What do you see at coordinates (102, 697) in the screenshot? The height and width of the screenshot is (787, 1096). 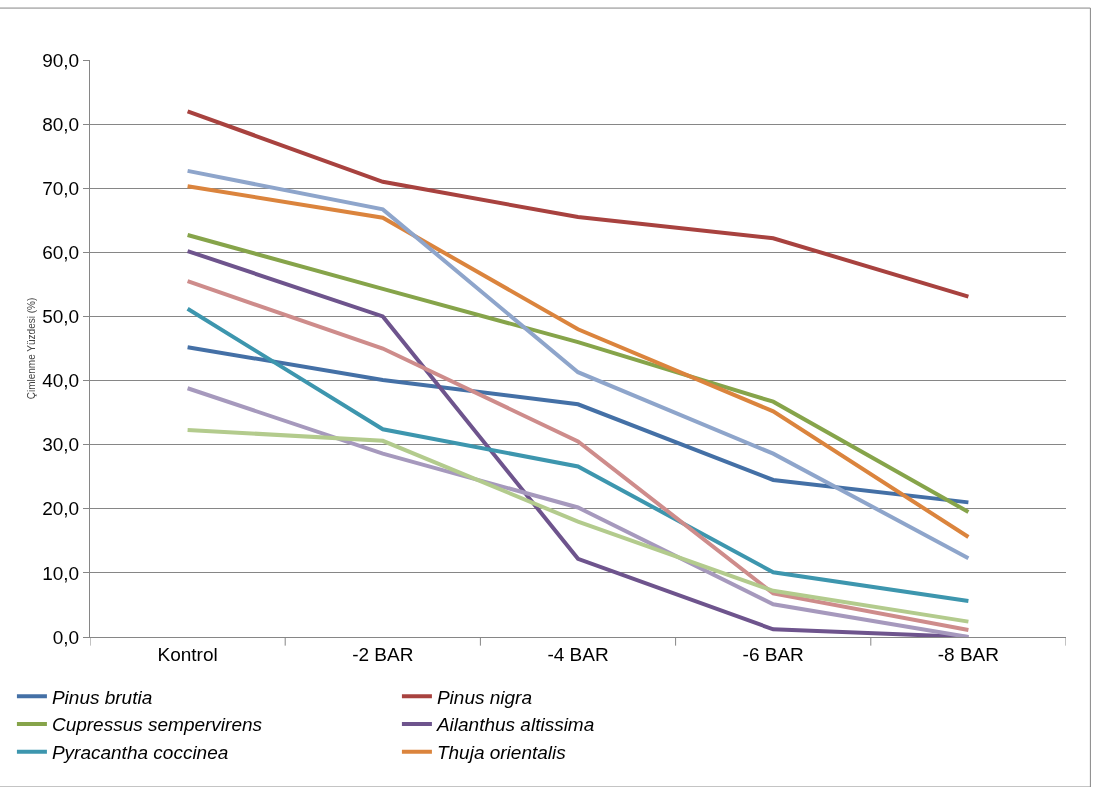 I see `legend-label: Pinus brutia` at bounding box center [102, 697].